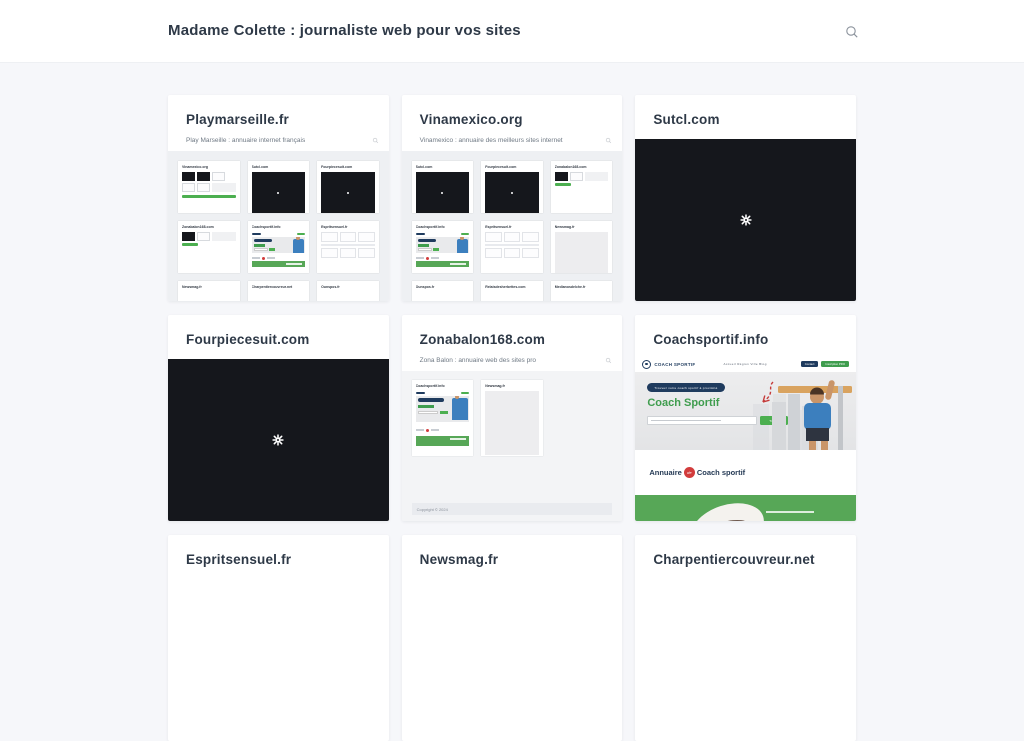 This screenshot has width=1024, height=741. I want to click on arrow-doodle-icon, so click(768, 392).